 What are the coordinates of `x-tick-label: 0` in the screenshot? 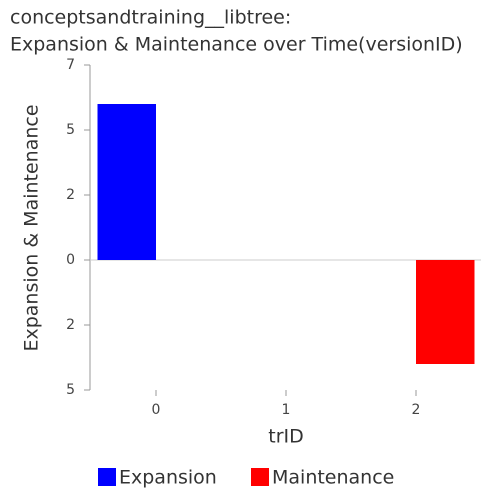 It's located at (156, 410).